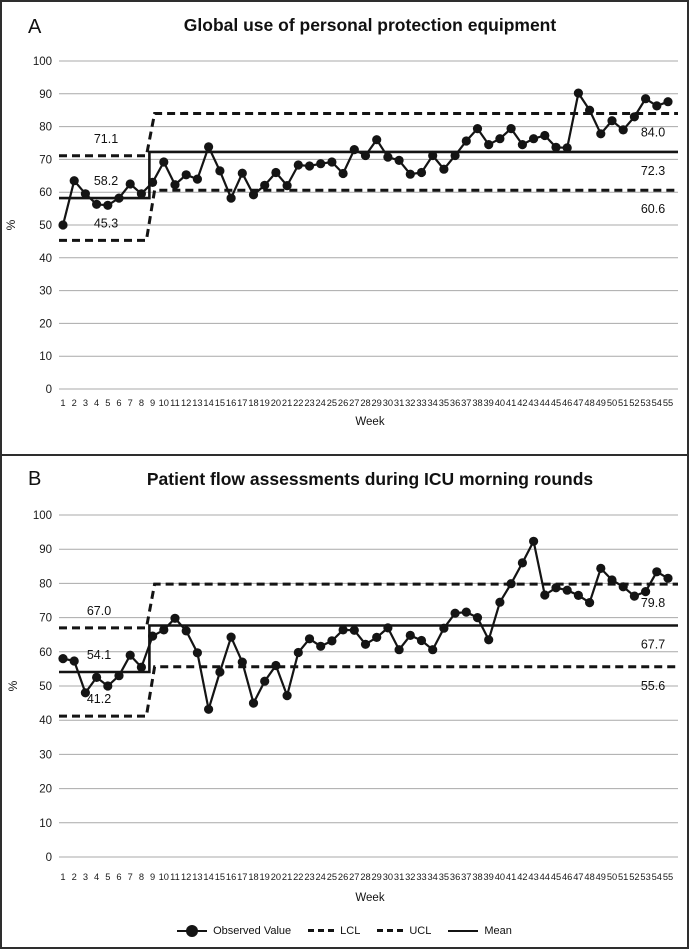  Describe the element at coordinates (657, 403) in the screenshot. I see `x-tick-label: 54` at that location.